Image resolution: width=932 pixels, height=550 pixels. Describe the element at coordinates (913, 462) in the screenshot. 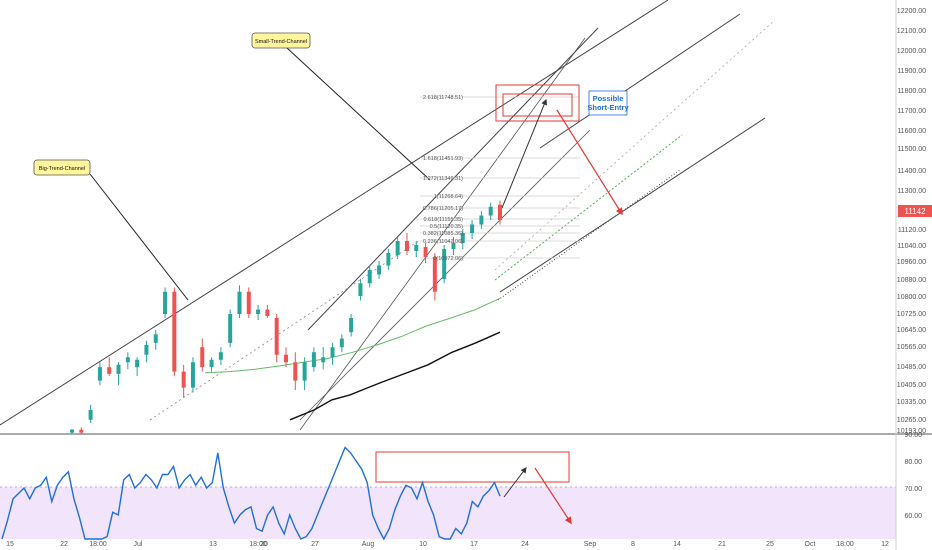

I see `rsi-tick-label: 80.00` at that location.